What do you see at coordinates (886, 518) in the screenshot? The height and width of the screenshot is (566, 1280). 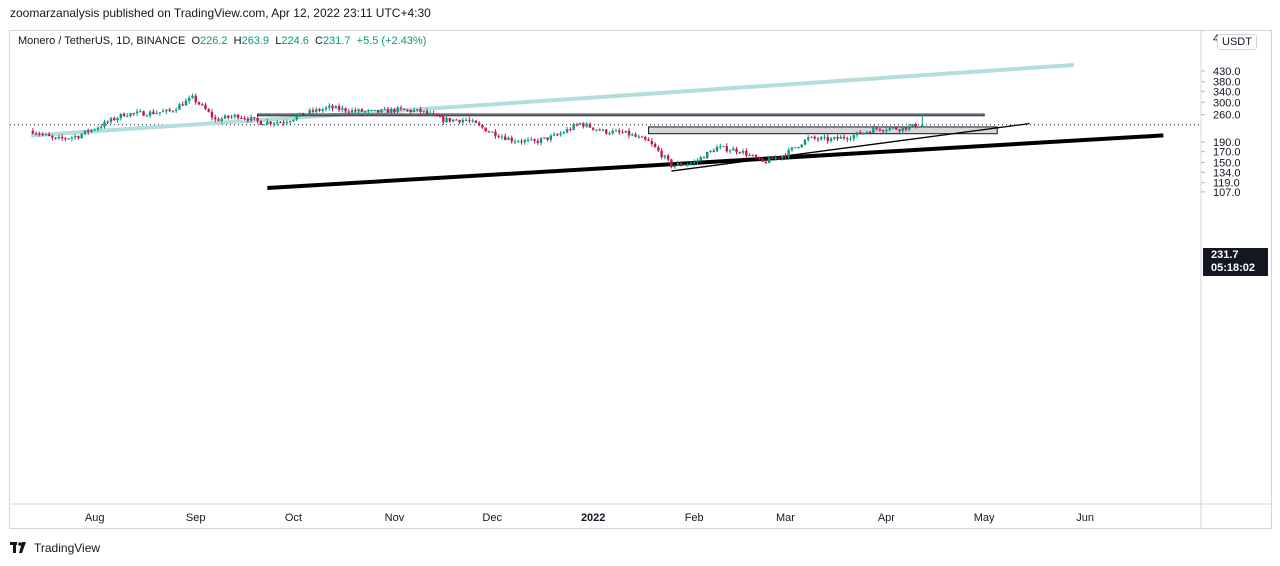 I see `time-tick-label: Apr` at bounding box center [886, 518].